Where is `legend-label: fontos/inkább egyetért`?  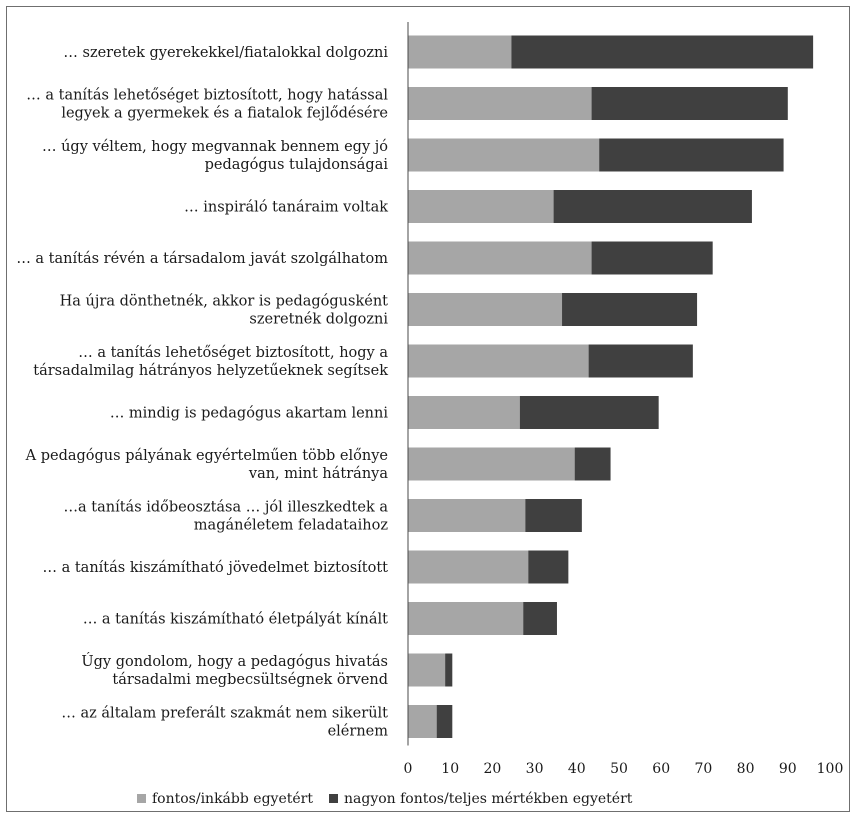 legend-label: fontos/inkább egyetért is located at coordinates (232, 799).